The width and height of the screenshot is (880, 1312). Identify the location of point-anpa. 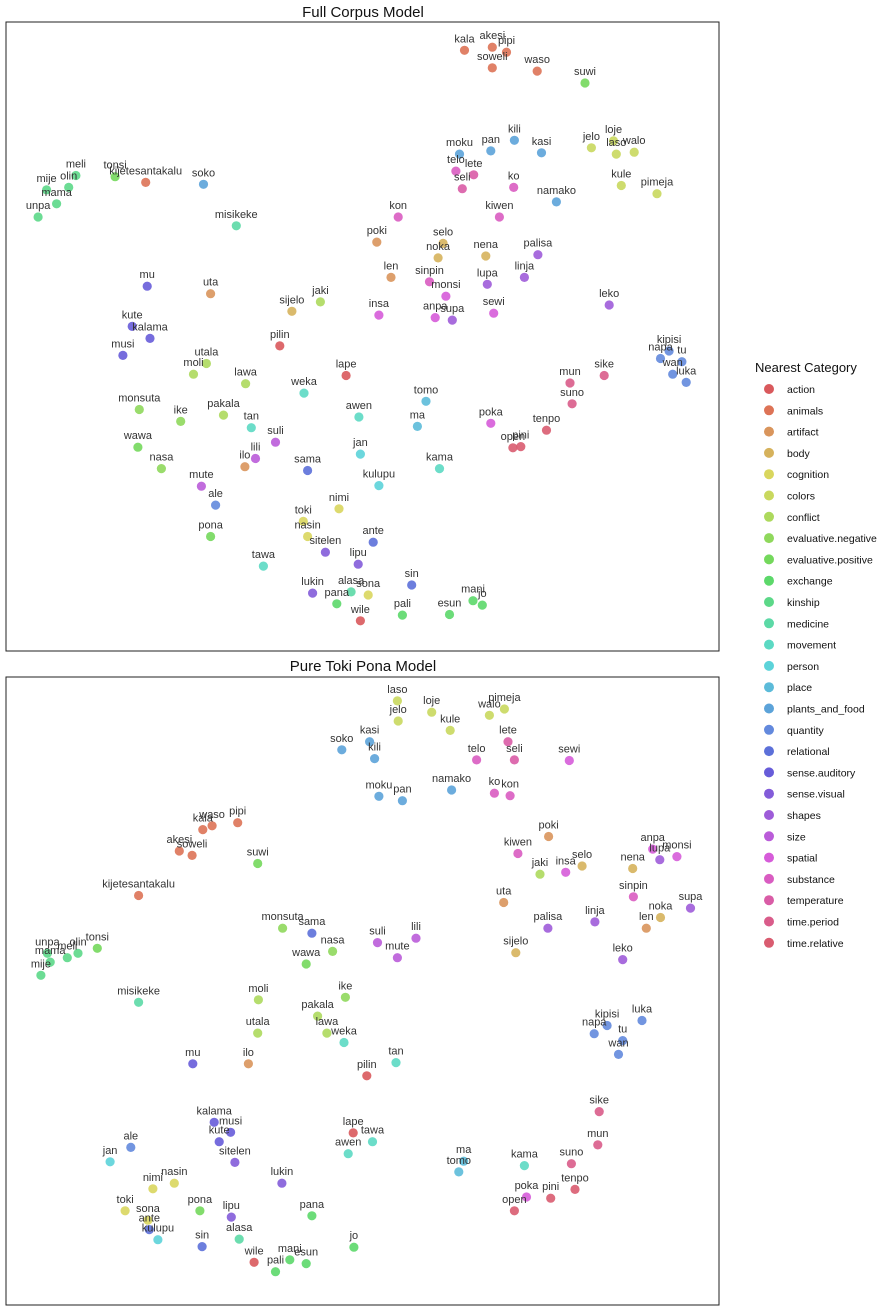
(653, 849).